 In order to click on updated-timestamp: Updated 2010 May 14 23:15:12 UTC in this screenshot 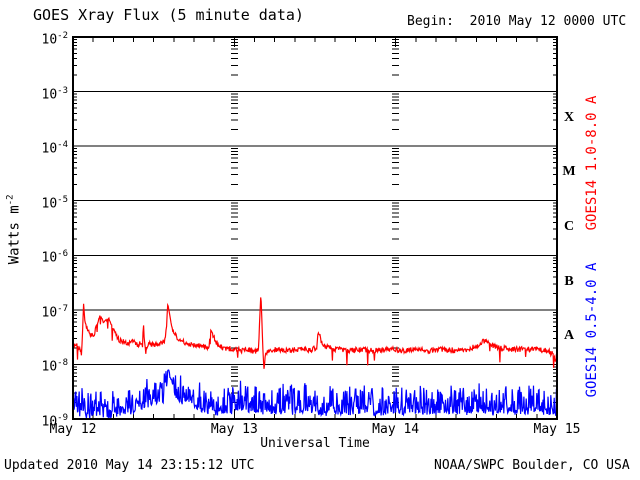, I will do `click(129, 465)`.